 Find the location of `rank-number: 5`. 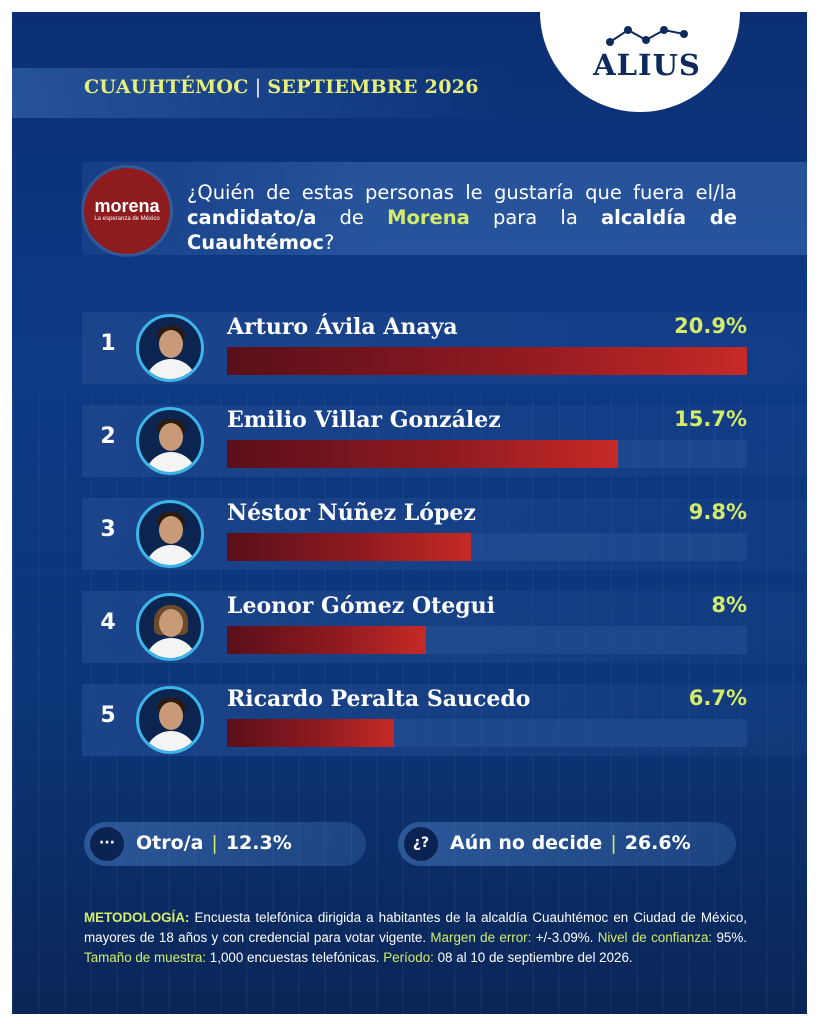

rank-number: 5 is located at coordinates (108, 715).